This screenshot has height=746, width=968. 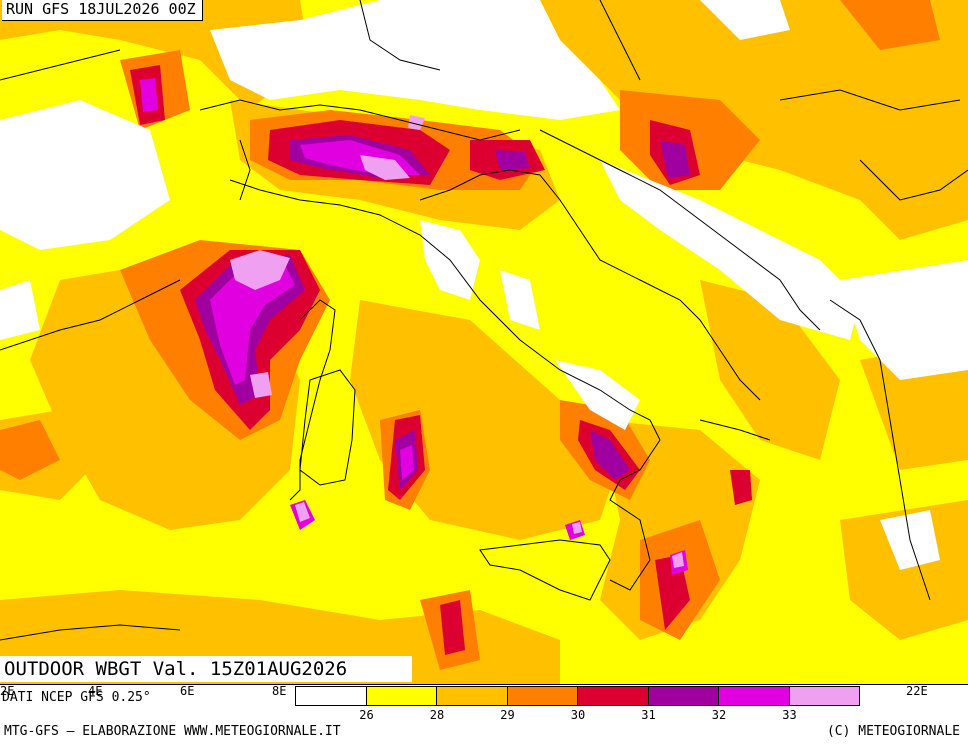 I want to click on lon-label-8e: 8E, so click(x=279, y=691).